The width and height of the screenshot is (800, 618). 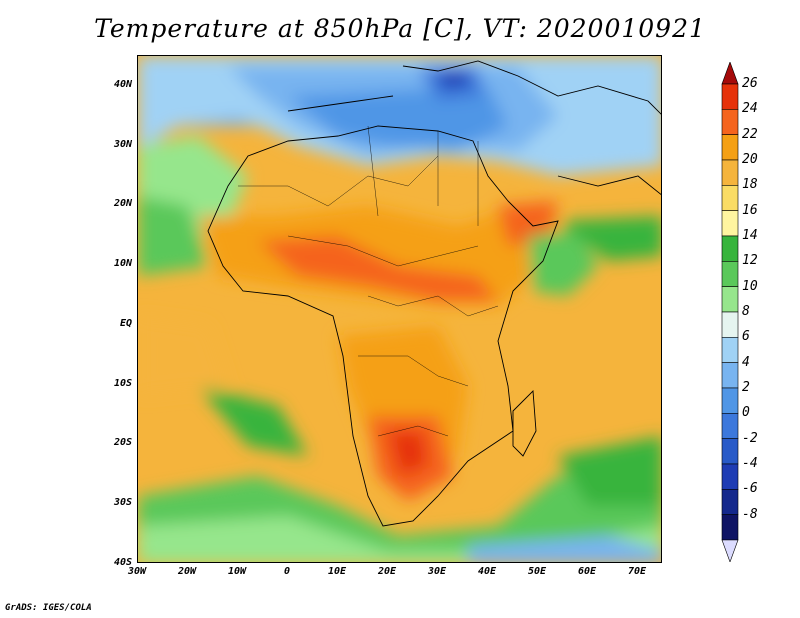 What do you see at coordinates (122, 84) in the screenshot?
I see `lat-tick-label: 40N` at bounding box center [122, 84].